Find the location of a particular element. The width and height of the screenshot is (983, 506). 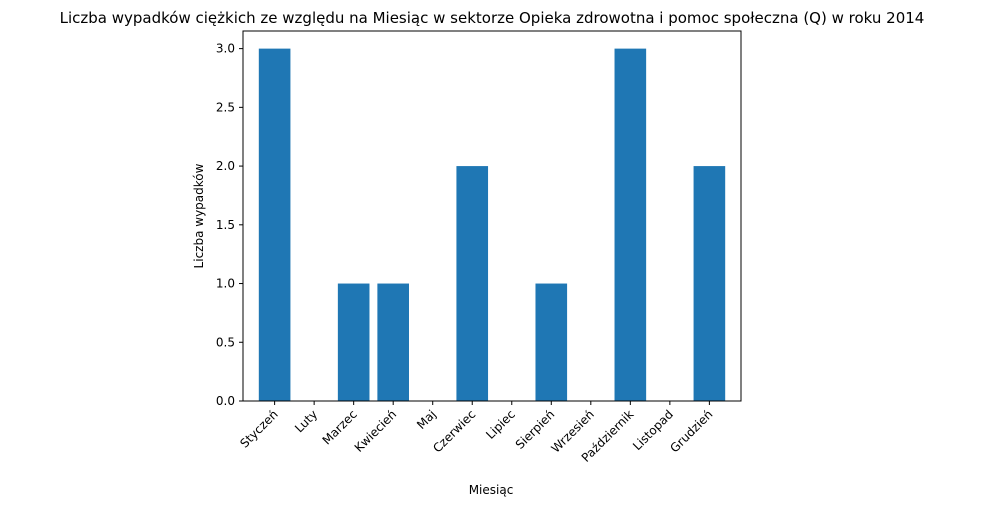

y-tick-label-6: 3.0 is located at coordinates (225, 49).